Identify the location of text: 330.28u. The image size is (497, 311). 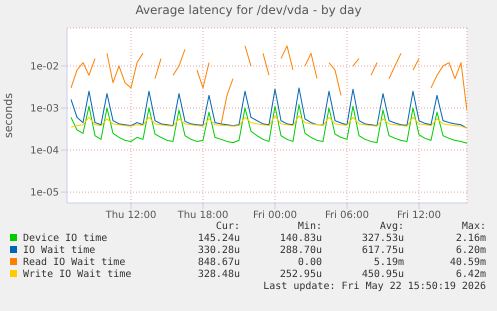
(218, 251).